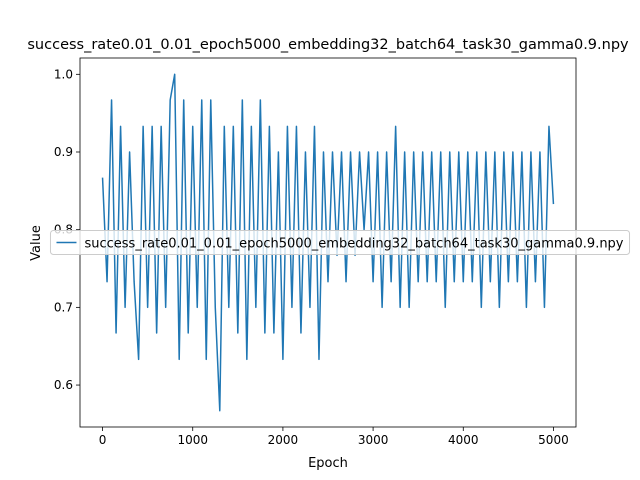 The width and height of the screenshot is (640, 480). Describe the element at coordinates (63, 74) in the screenshot. I see `y-tick-label: 1.0` at that location.